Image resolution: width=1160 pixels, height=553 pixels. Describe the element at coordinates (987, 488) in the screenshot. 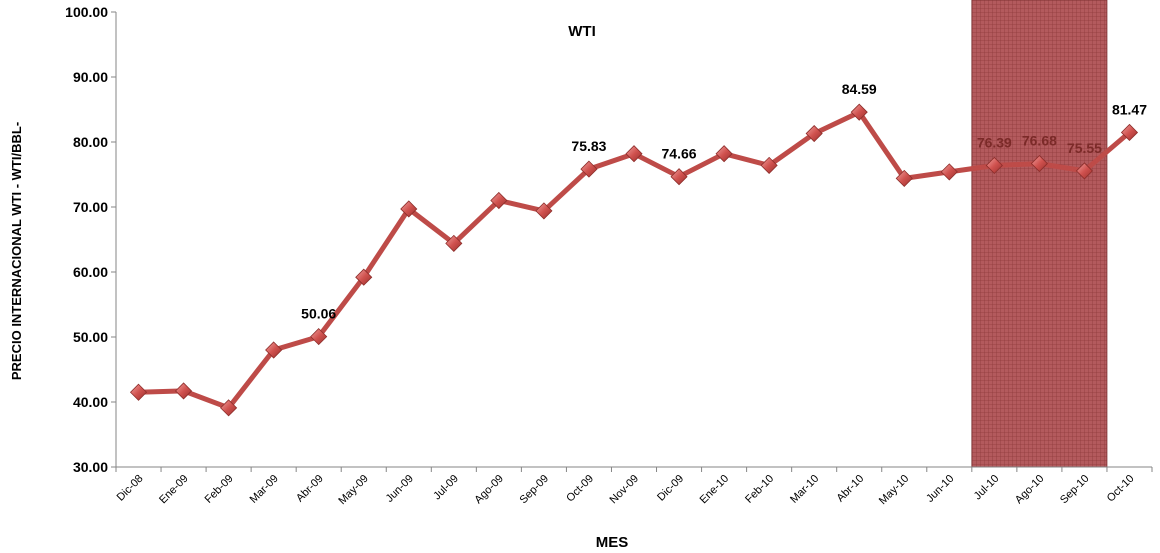

I see `x-tick-label: Jul-10` at that location.